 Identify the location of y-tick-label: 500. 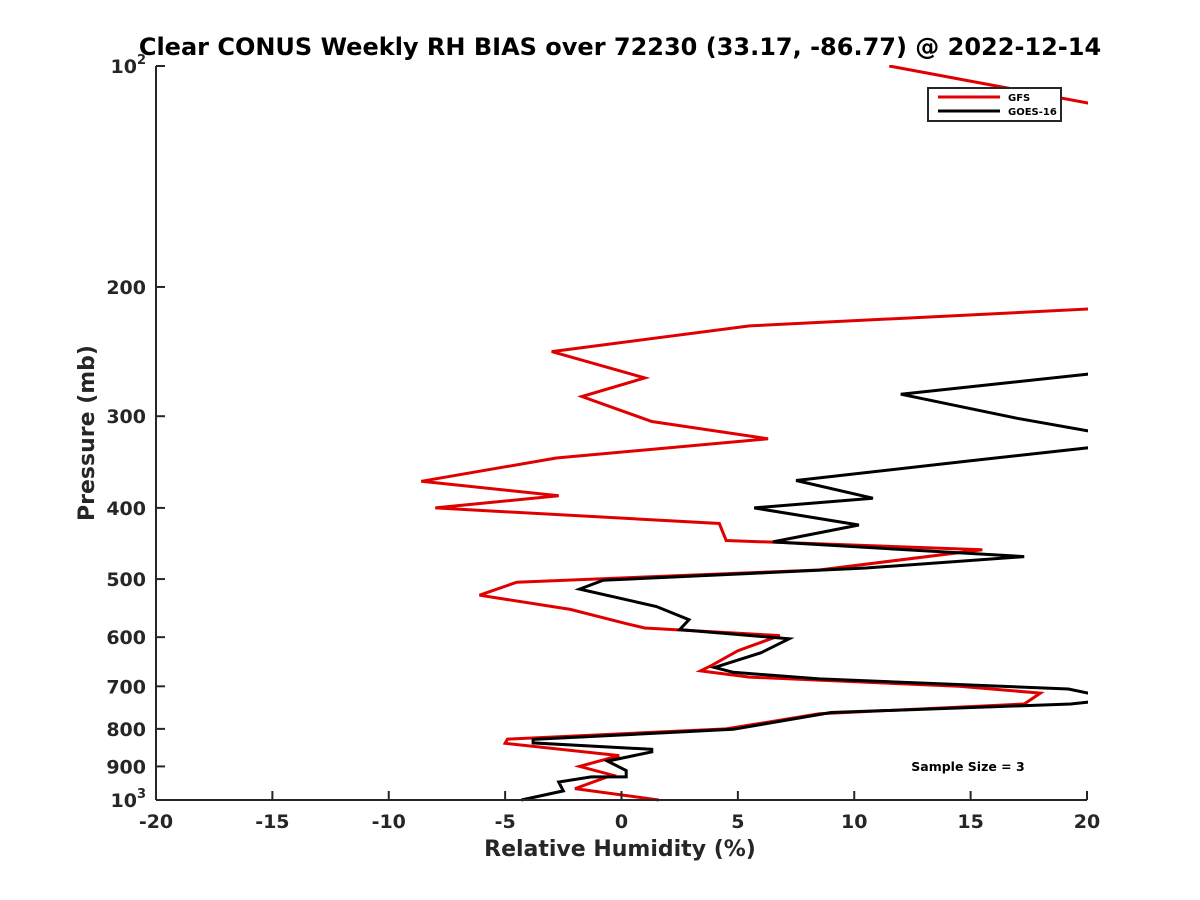
(126, 580).